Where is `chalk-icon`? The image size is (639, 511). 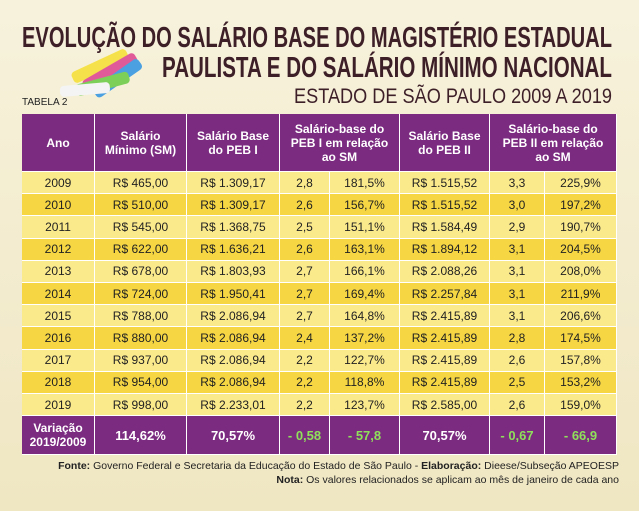
chalk-icon is located at coordinates (100, 73).